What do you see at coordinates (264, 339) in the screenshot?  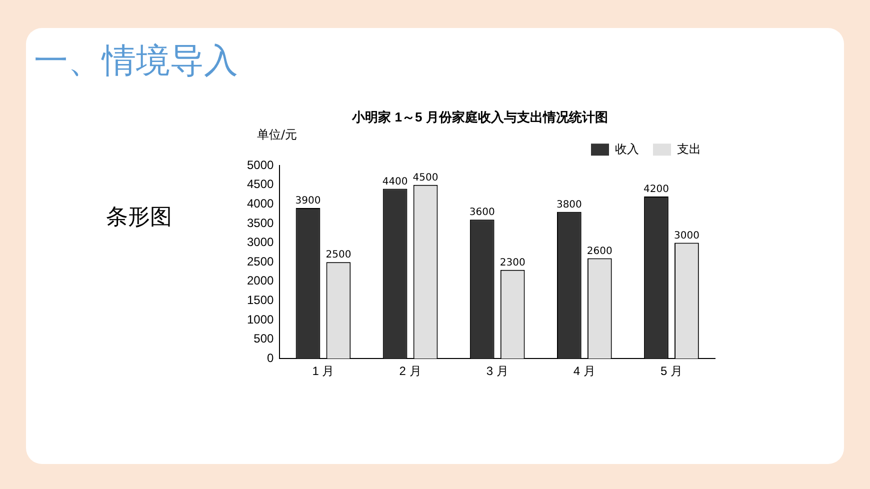 I see `y-tick-label: 500` at bounding box center [264, 339].